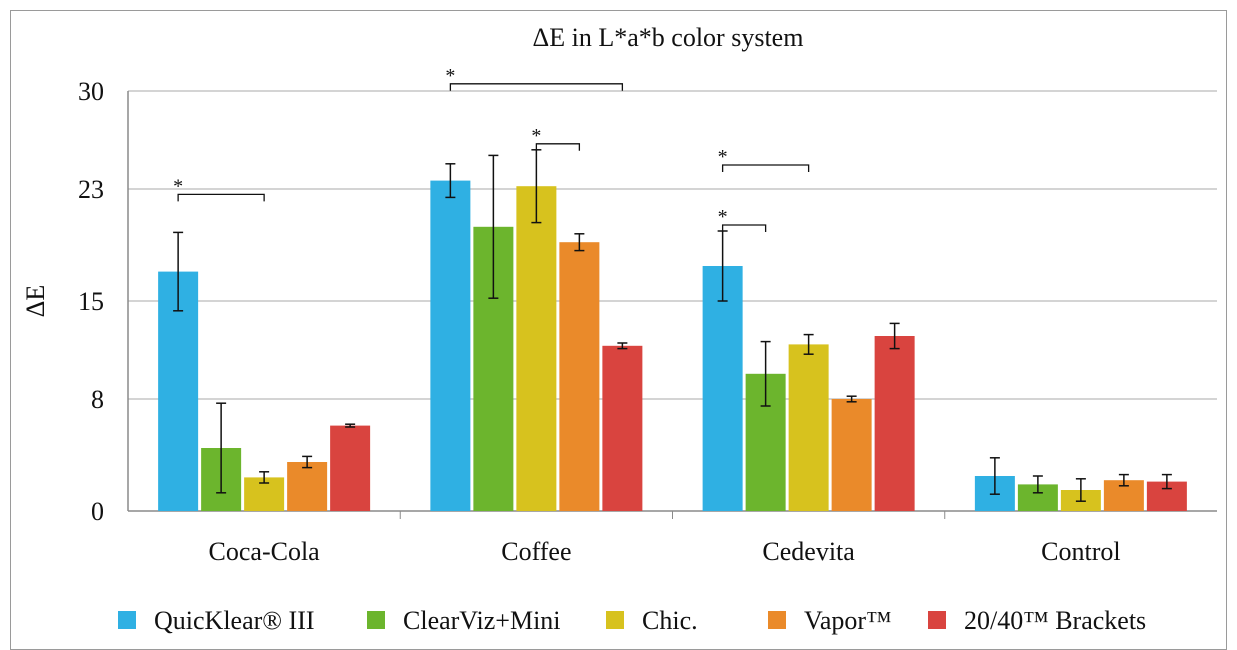 Image resolution: width=1237 pixels, height=650 pixels. What do you see at coordinates (35, 301) in the screenshot?
I see `y-axis-label: ΔE` at bounding box center [35, 301].